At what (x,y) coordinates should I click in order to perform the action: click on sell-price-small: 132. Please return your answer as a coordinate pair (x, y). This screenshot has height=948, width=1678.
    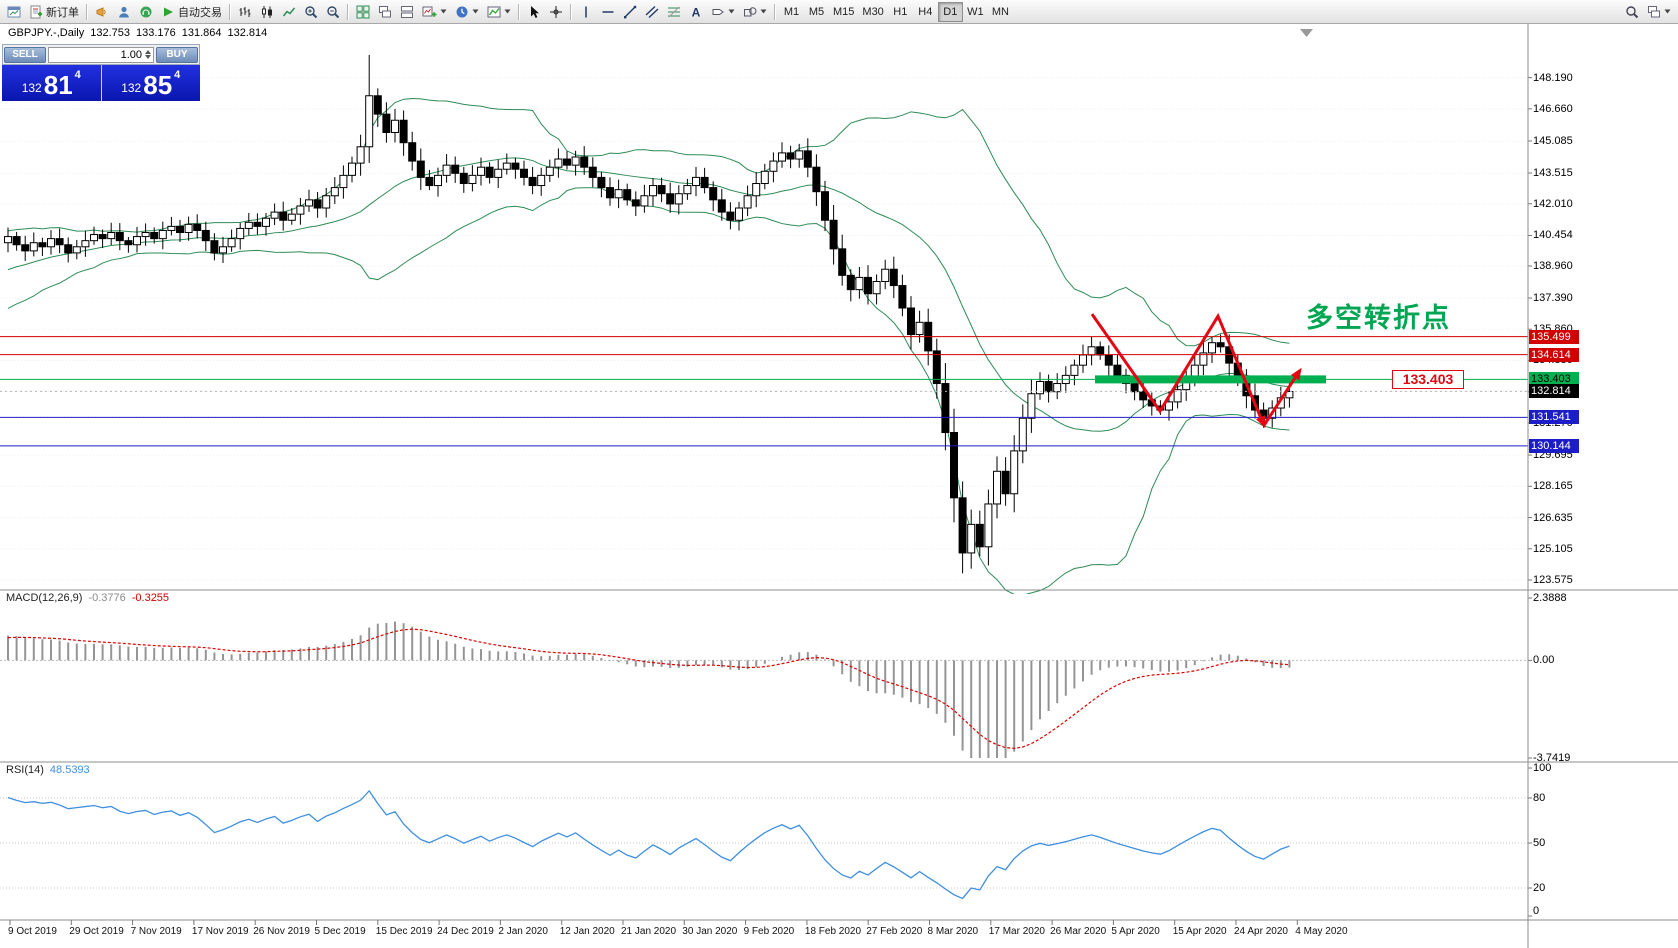
    Looking at the image, I should click on (31, 88).